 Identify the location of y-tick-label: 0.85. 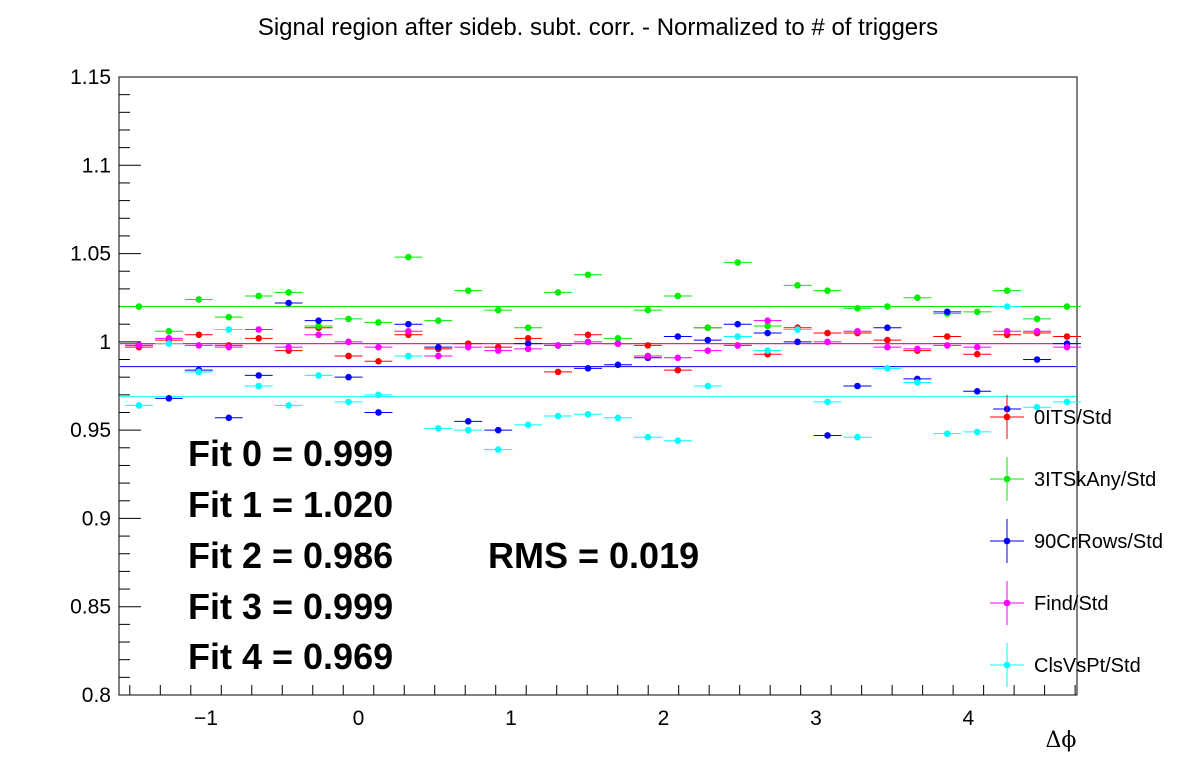
(90, 607).